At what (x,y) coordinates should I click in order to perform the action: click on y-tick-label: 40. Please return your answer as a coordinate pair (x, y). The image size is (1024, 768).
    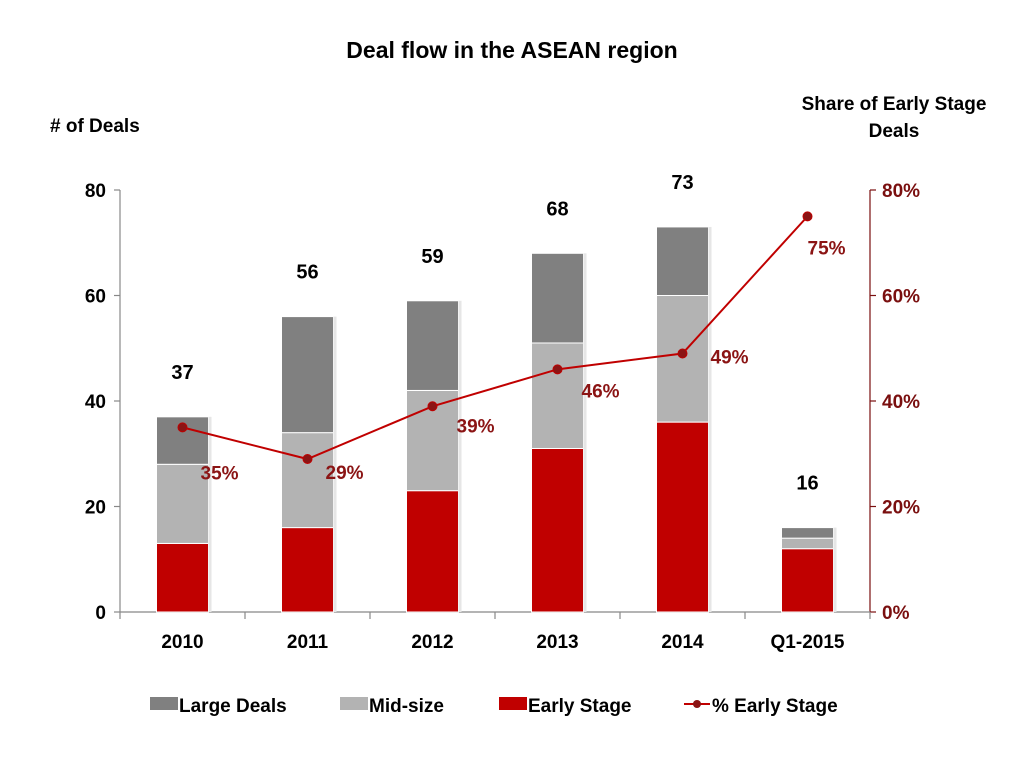
    Looking at the image, I should click on (95, 402).